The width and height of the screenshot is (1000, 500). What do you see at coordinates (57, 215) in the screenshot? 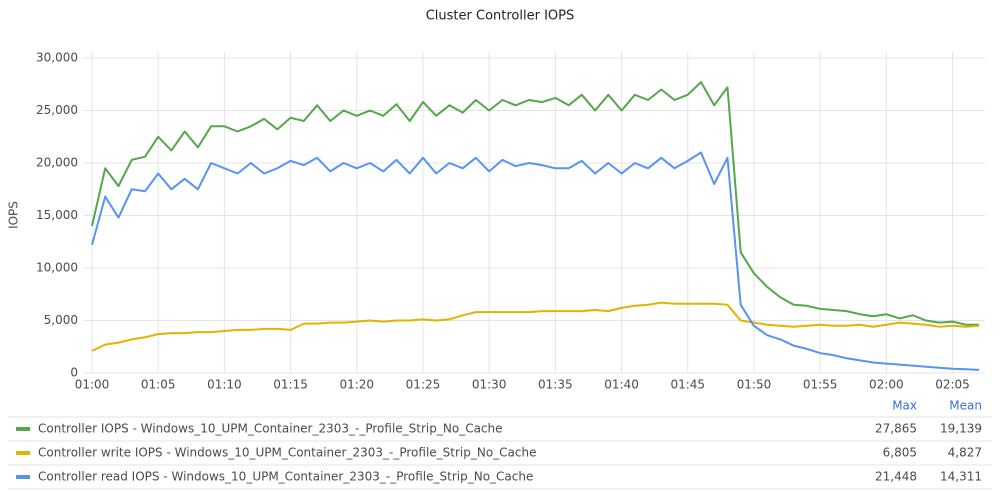
I see `y-tick-label: 15,000` at bounding box center [57, 215].